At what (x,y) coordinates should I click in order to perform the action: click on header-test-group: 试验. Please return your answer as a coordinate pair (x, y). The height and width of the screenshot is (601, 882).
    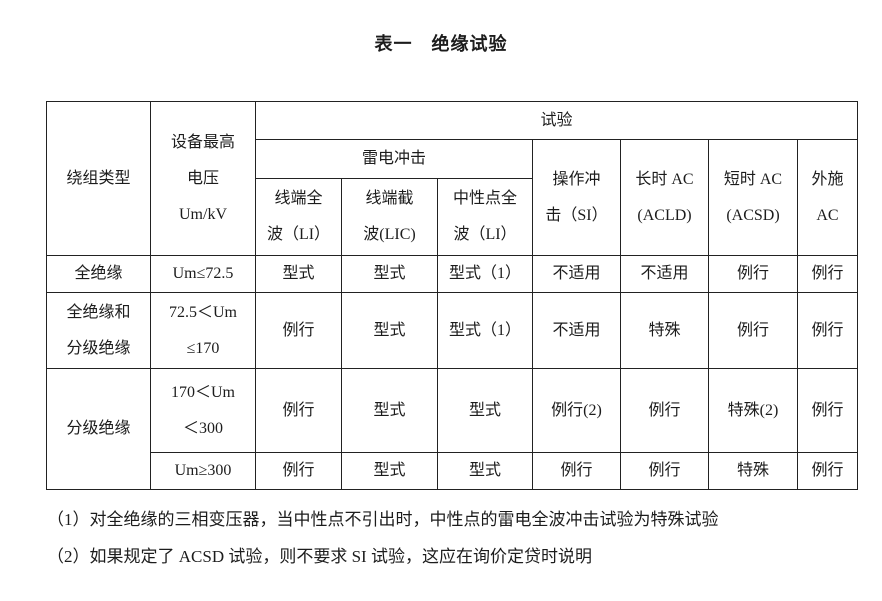
    Looking at the image, I should click on (556, 120).